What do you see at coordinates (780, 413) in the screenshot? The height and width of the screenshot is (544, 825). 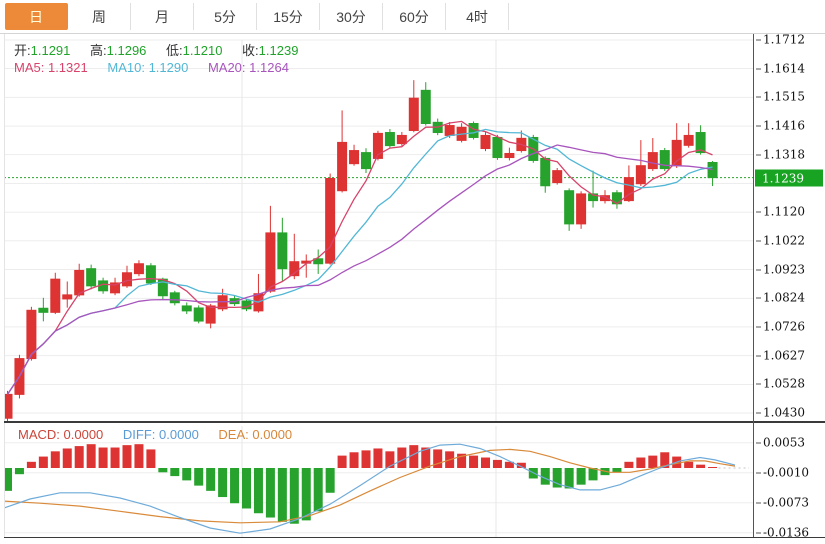 I see `price-axis-label: 1.0430` at bounding box center [780, 413].